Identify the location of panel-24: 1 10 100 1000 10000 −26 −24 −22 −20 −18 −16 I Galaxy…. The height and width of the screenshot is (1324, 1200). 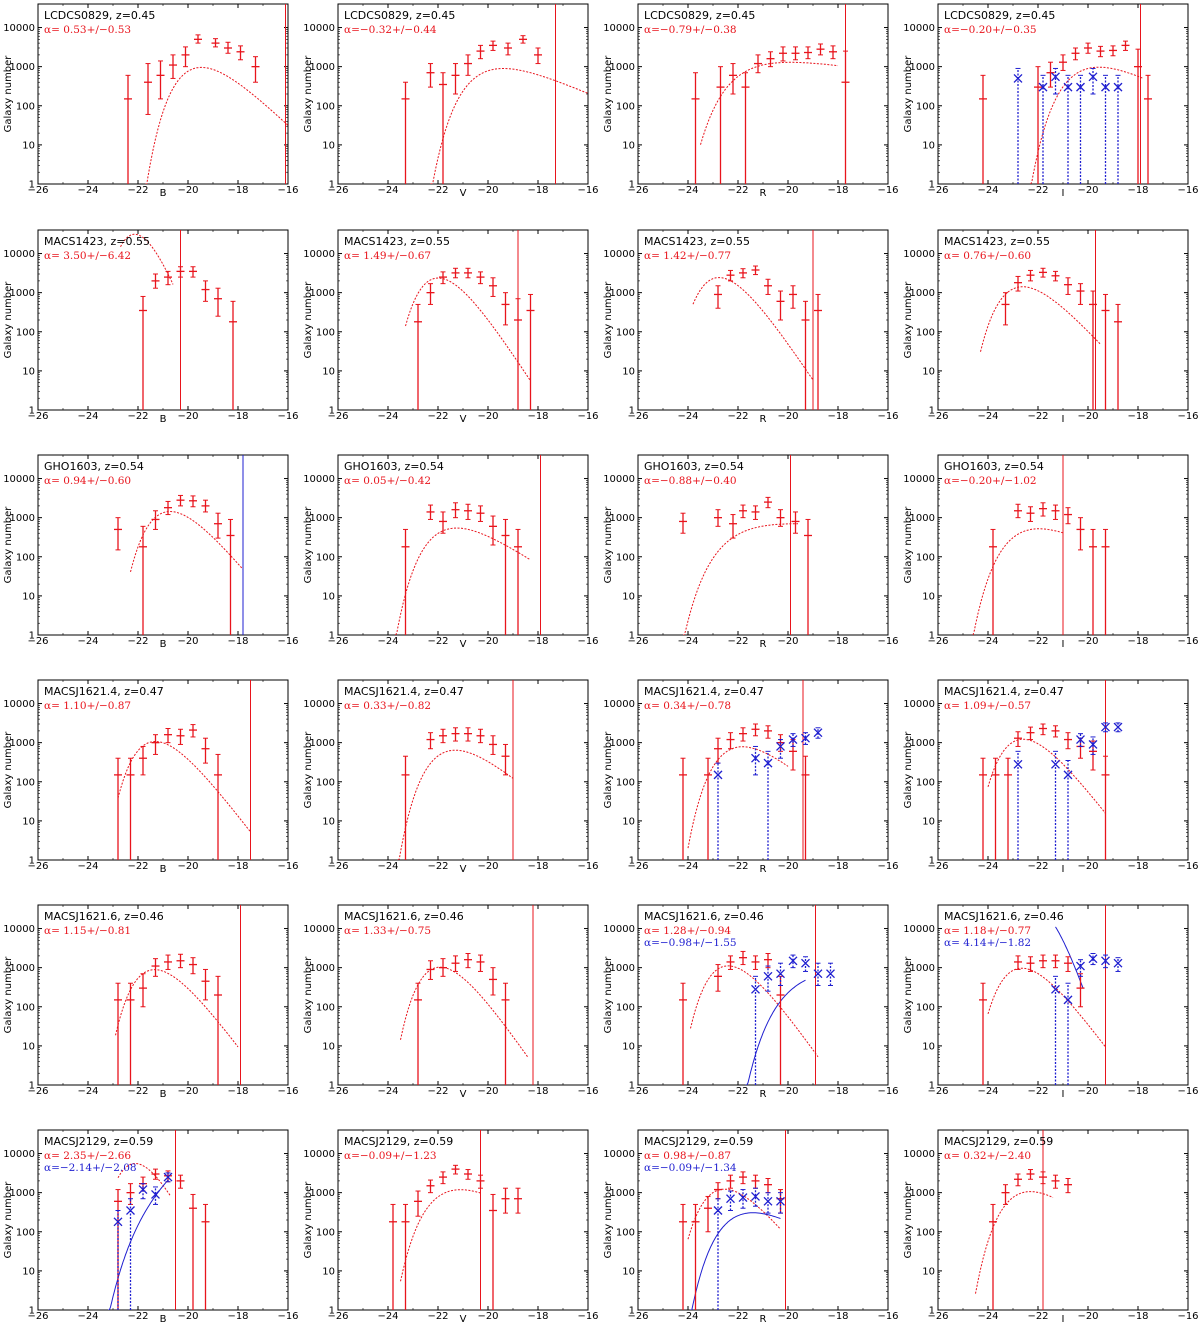
(1051, 1226).